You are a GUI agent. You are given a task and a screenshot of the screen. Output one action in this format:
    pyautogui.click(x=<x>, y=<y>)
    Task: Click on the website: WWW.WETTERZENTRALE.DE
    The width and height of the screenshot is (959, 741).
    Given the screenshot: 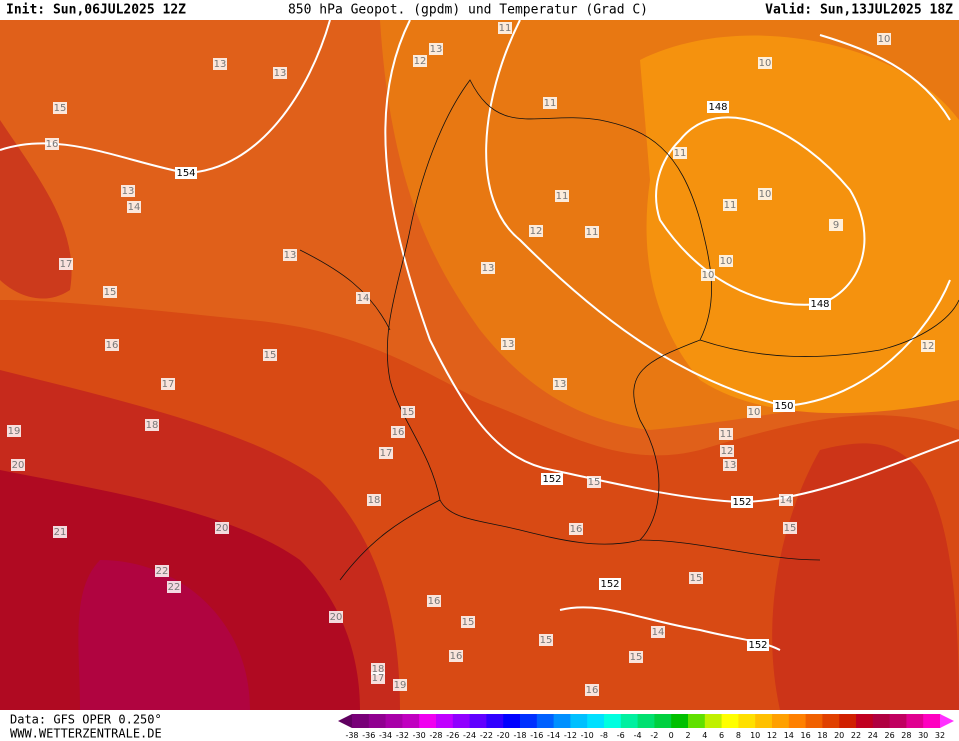 What is the action you would take?
    pyautogui.click(x=86, y=734)
    